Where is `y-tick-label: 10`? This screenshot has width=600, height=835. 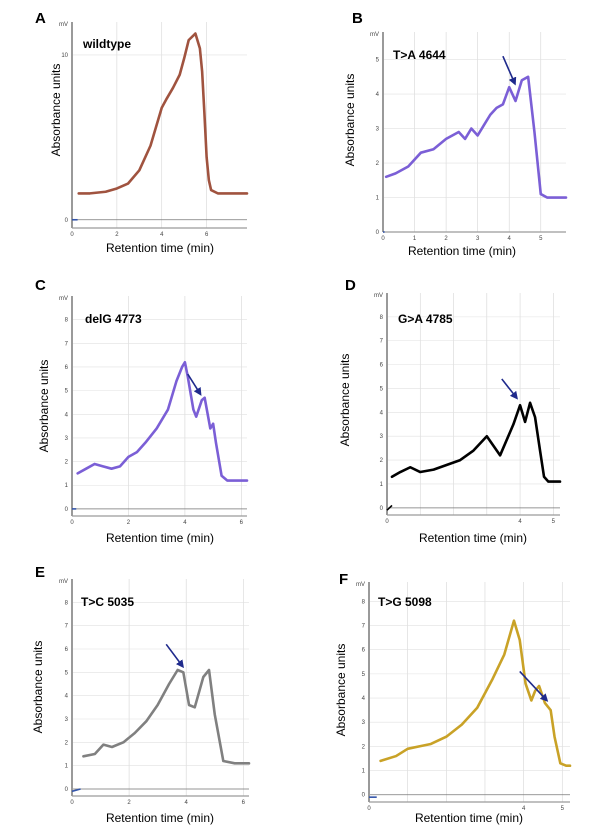
y-tick-label: 10 is located at coordinates (64, 56).